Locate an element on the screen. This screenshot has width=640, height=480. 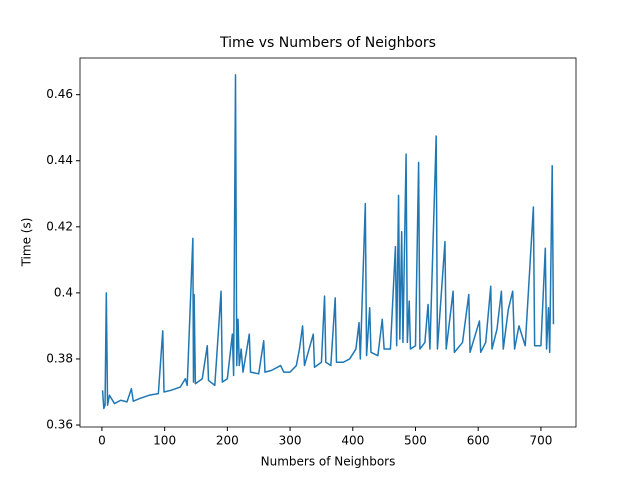
x-tick-label: 700 is located at coordinates (540, 441).